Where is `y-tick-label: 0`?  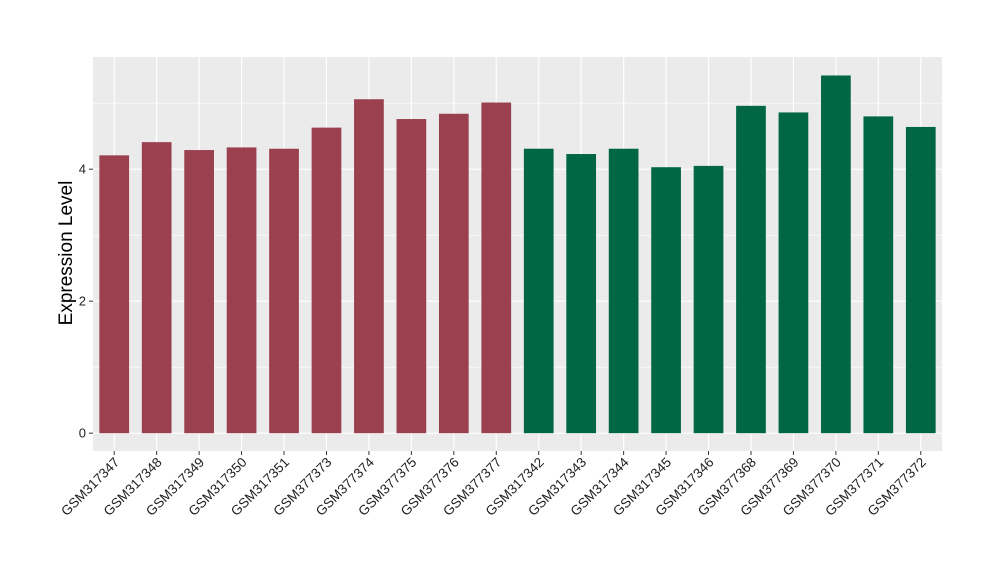
y-tick-label: 0 is located at coordinates (82, 433).